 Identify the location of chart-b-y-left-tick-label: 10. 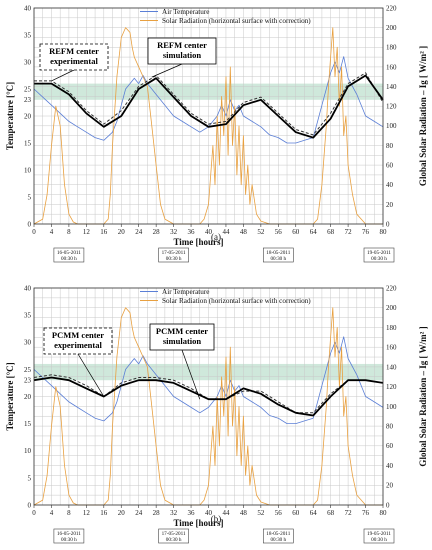
(28, 451).